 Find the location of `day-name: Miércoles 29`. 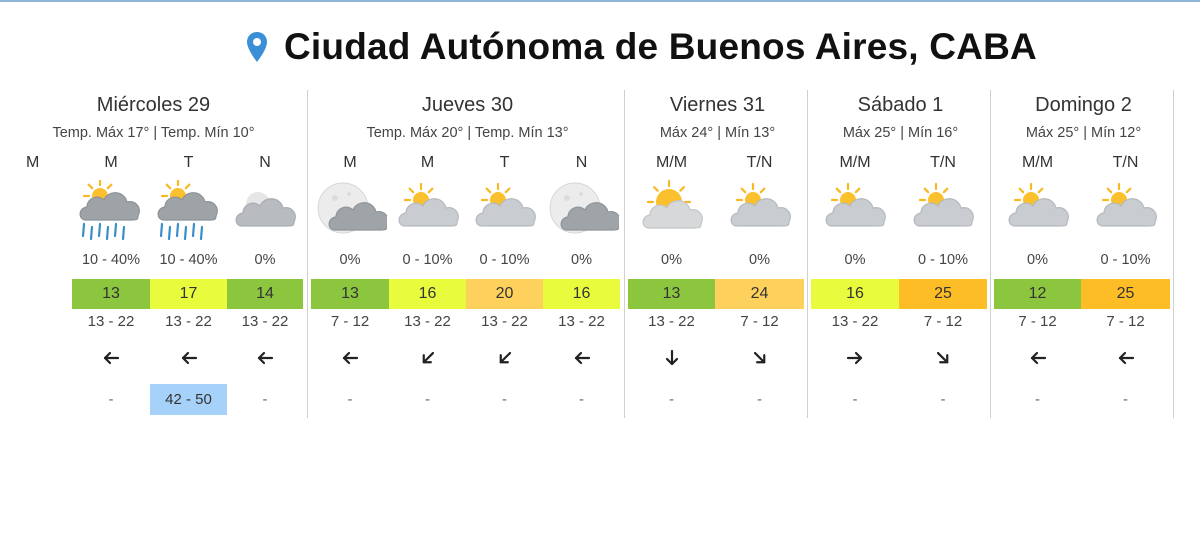

day-name: Miércoles 29 is located at coordinates (153, 105).